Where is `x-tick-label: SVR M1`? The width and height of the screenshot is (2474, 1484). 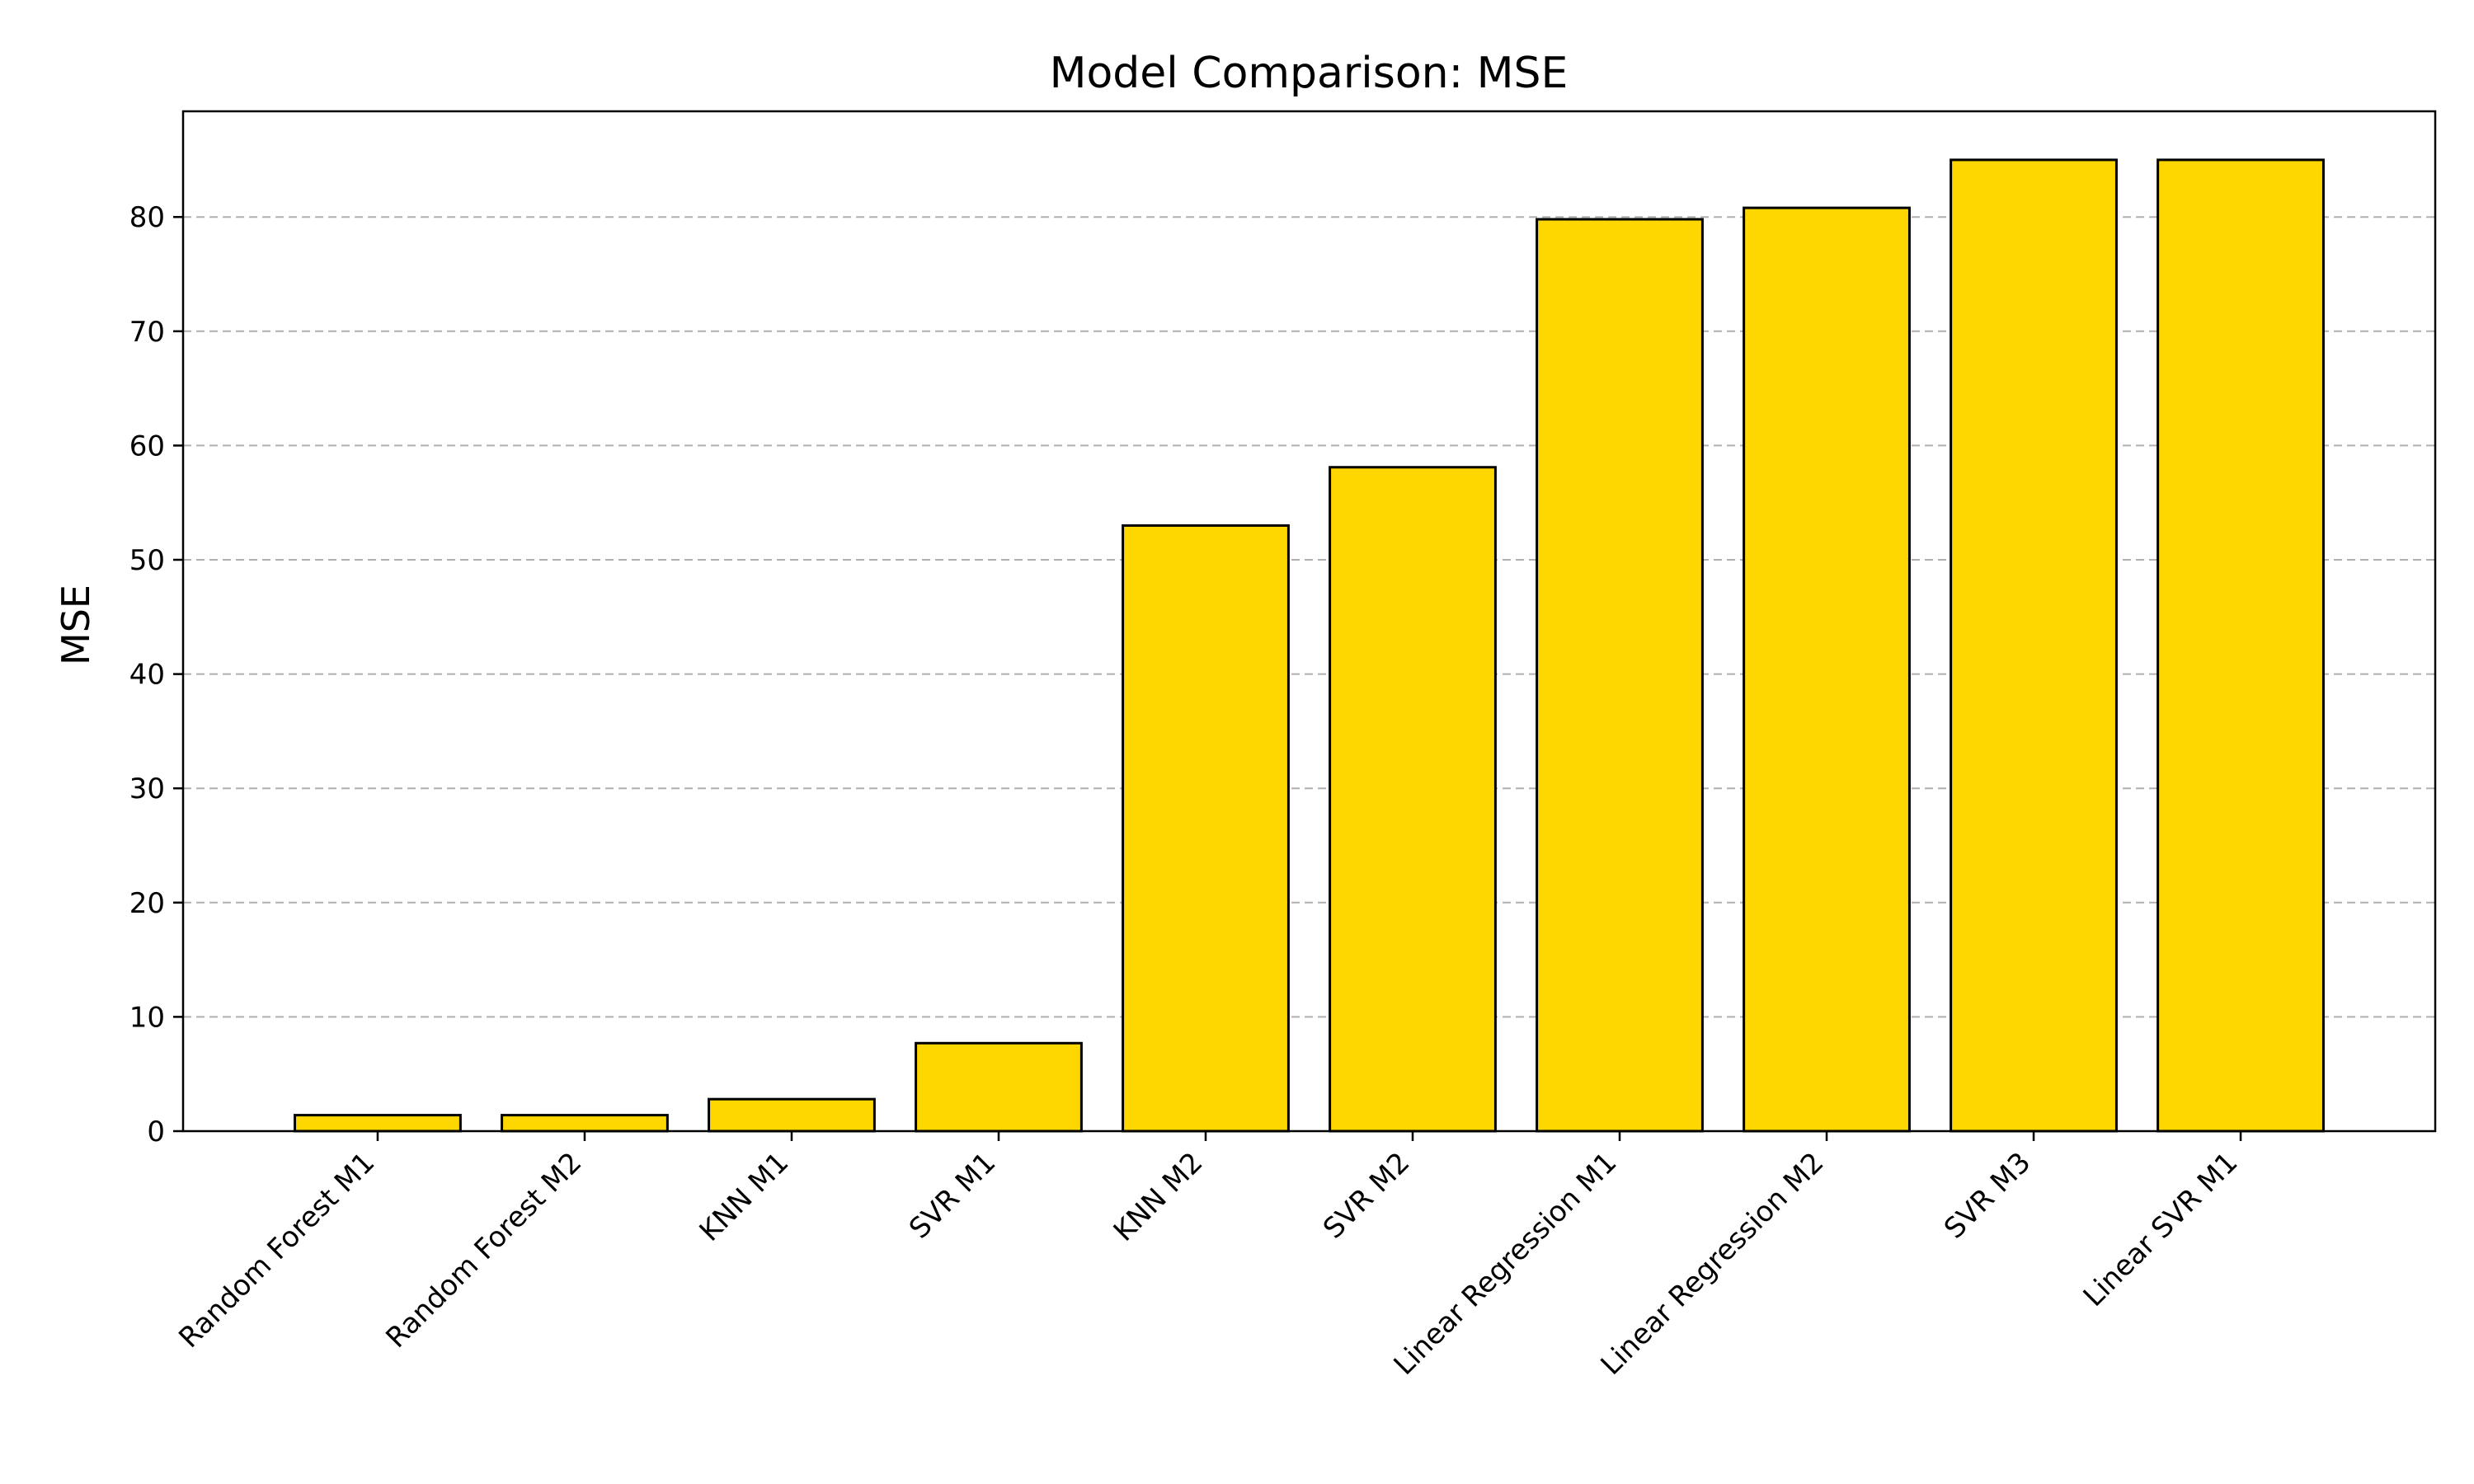 x-tick-label: SVR M1 is located at coordinates (952, 1195).